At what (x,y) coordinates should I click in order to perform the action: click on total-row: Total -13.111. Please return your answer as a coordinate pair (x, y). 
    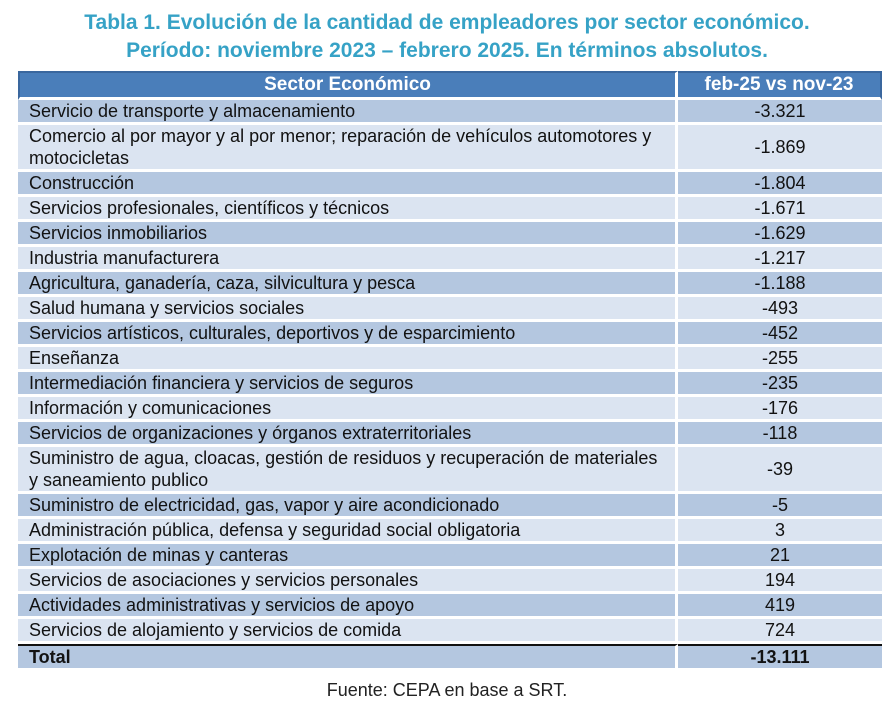
    Looking at the image, I should click on (450, 657).